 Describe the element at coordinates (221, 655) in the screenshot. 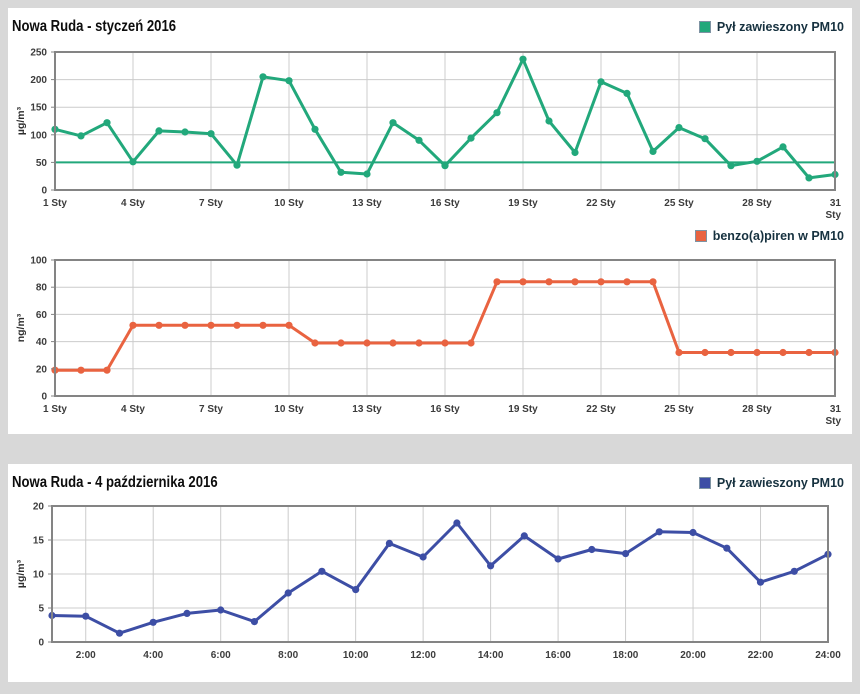

I see `x-tick-label: 6:00` at that location.